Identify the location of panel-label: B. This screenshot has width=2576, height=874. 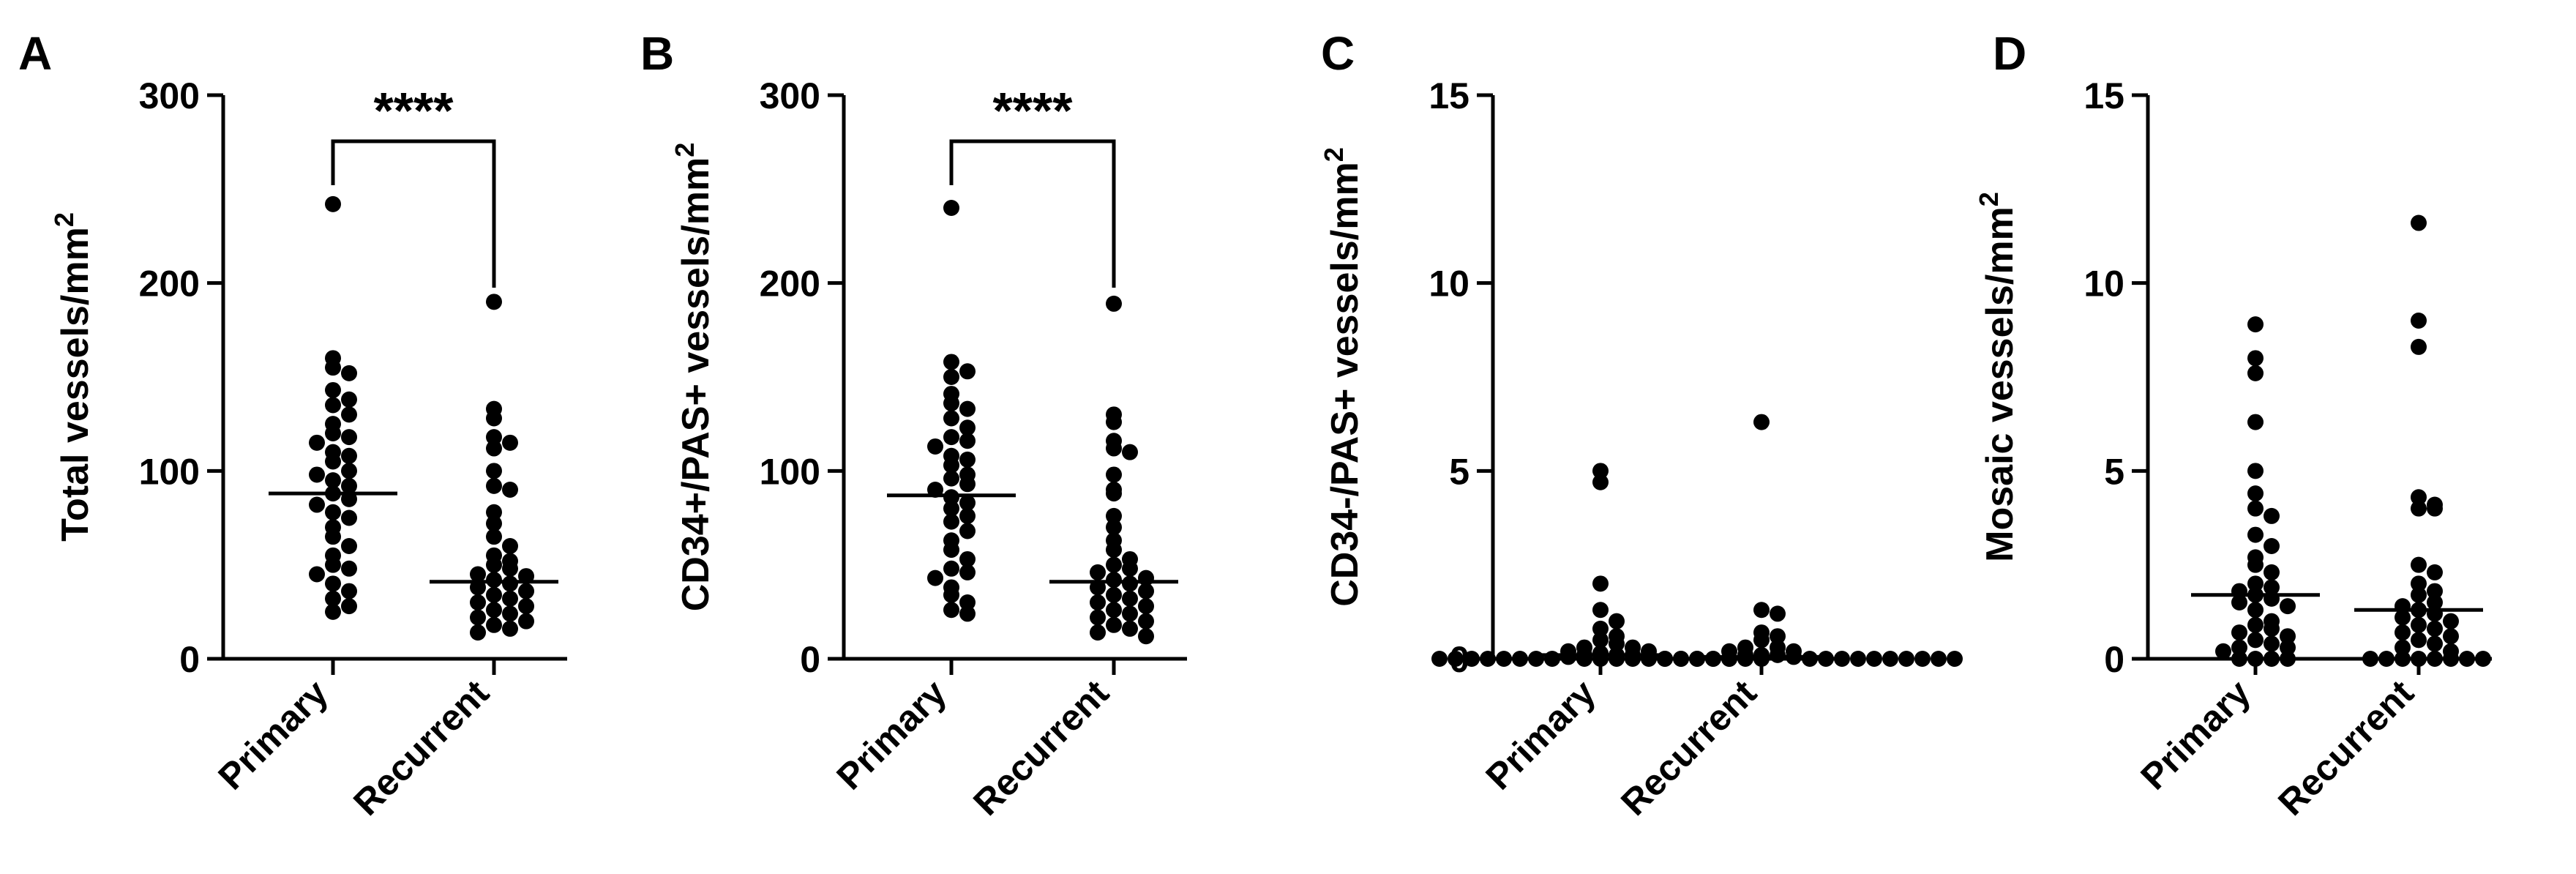
(657, 53).